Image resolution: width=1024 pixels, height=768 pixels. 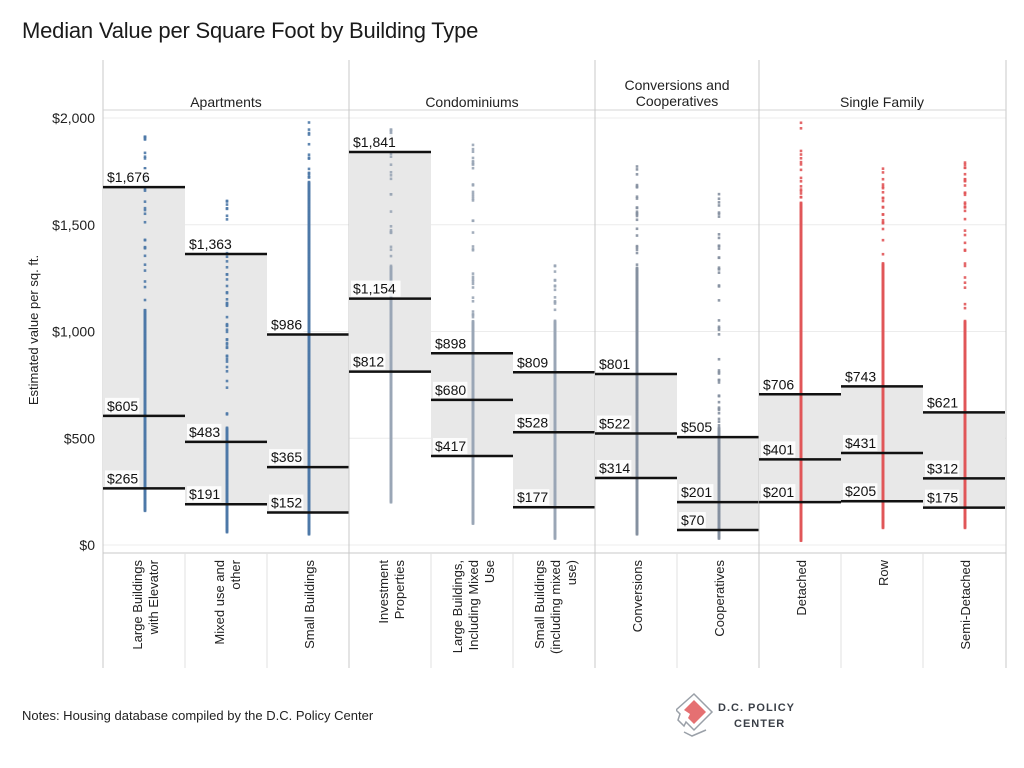 I want to click on group-header: Conversions and, so click(x=676, y=85).